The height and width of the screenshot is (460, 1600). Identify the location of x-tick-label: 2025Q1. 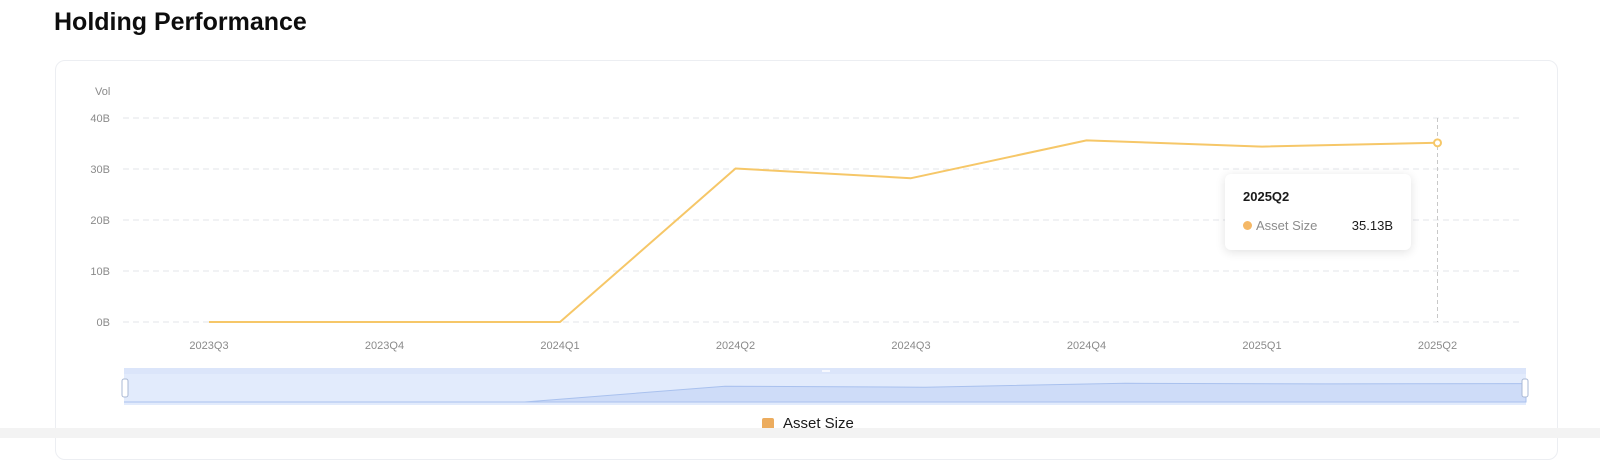
(1261, 346).